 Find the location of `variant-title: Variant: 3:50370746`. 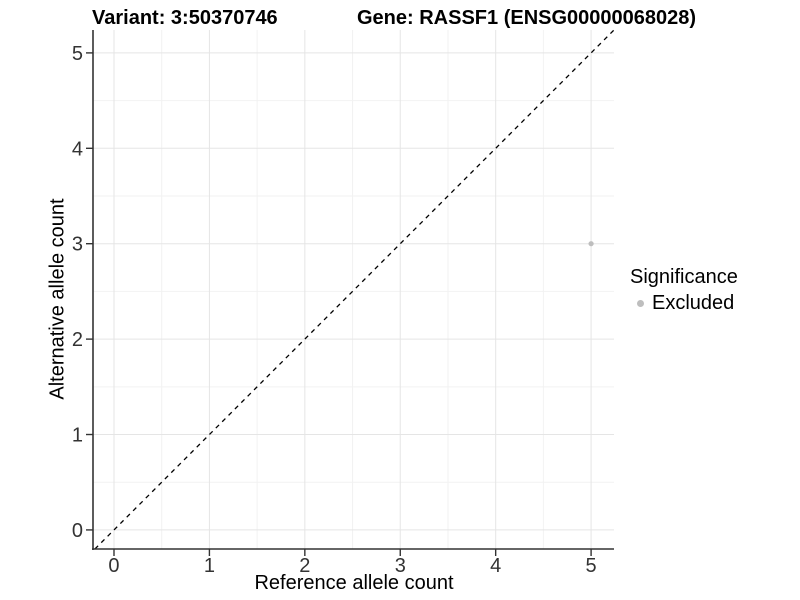

variant-title: Variant: 3:50370746 is located at coordinates (185, 18).